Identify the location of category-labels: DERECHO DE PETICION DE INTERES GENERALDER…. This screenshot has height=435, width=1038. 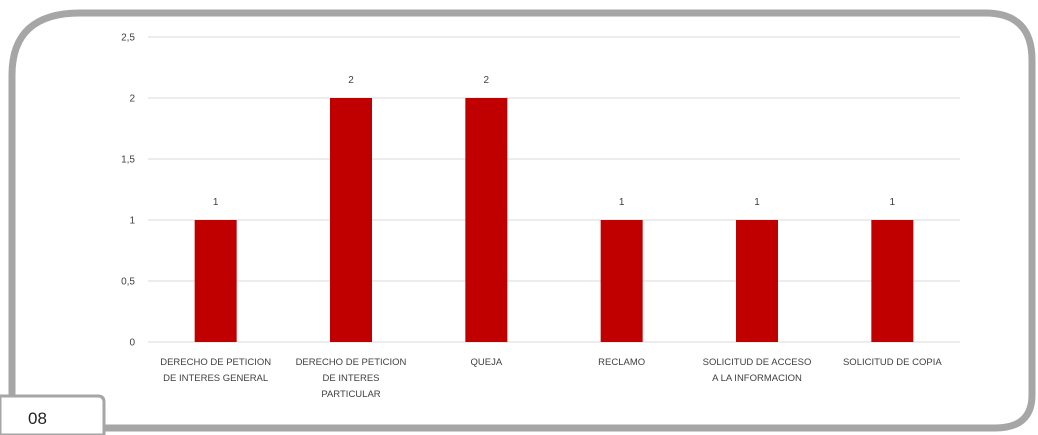
(551, 378).